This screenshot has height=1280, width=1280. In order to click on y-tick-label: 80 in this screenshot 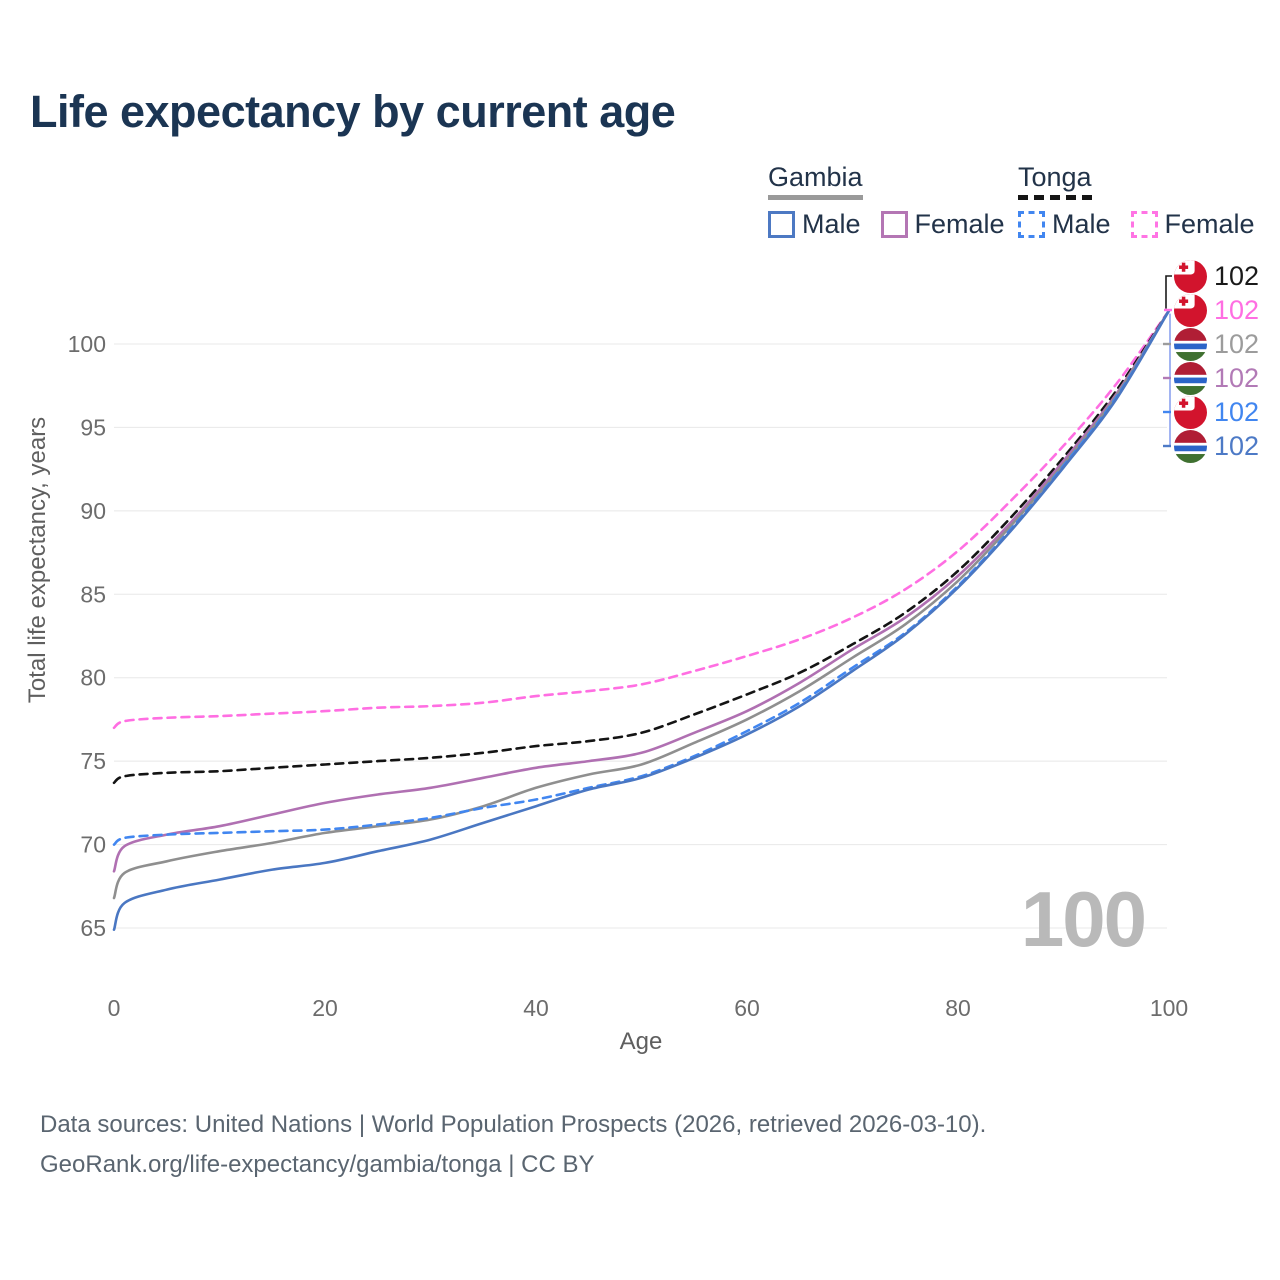, I will do `click(93, 678)`.